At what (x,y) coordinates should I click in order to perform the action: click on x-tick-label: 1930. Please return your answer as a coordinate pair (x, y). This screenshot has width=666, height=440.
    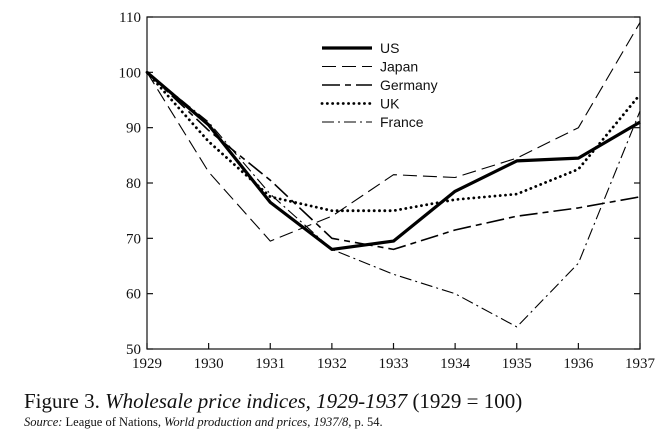
    Looking at the image, I should click on (209, 364).